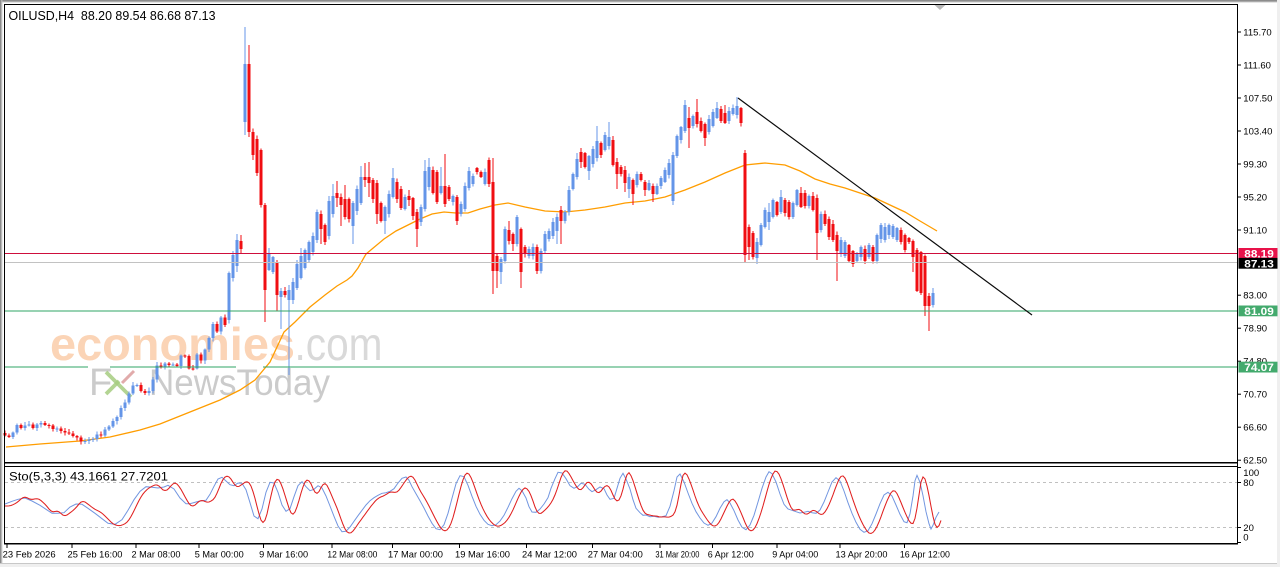 This screenshot has height=567, width=1280. What do you see at coordinates (1259, 254) in the screenshot?
I see `svg-text: 88.19` at bounding box center [1259, 254].